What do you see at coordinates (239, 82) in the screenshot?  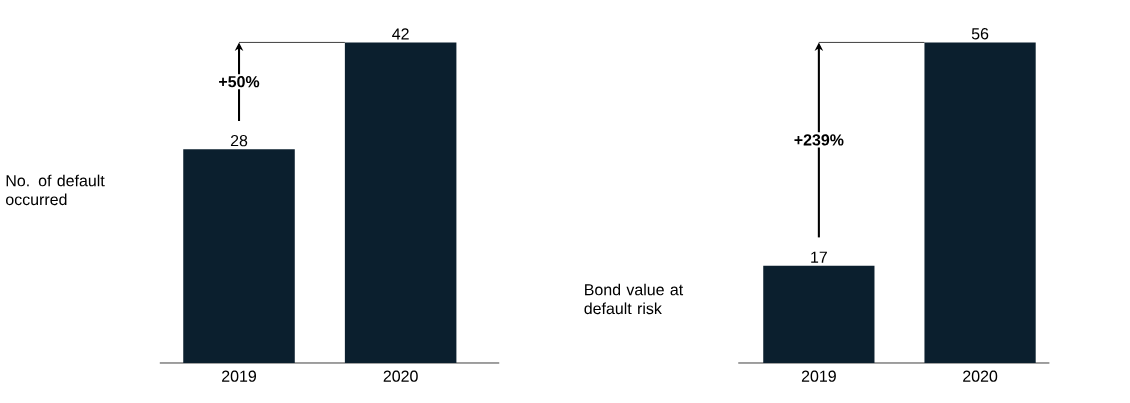 I see `annotation: +50%` at bounding box center [239, 82].